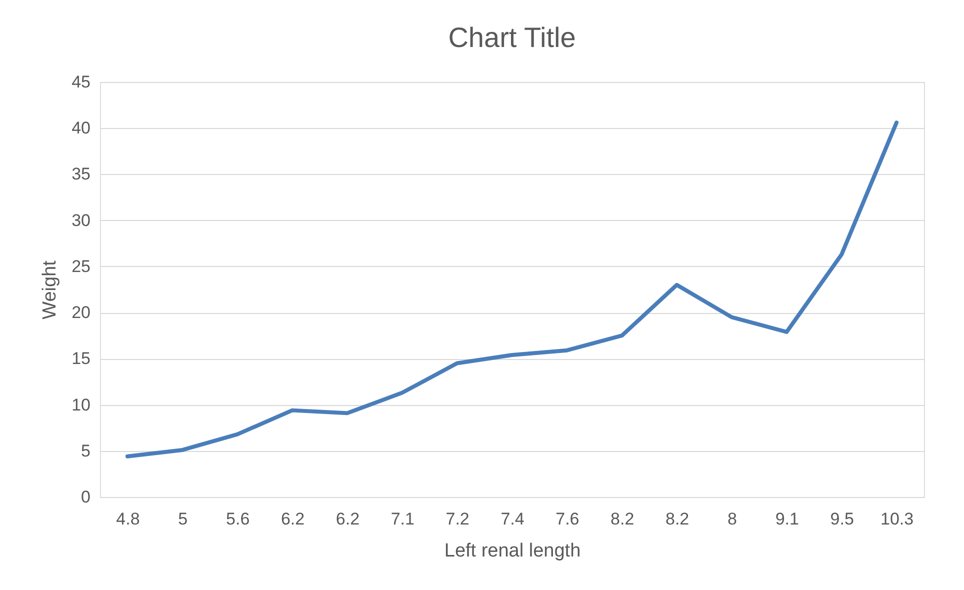  Describe the element at coordinates (787, 519) in the screenshot. I see `x-tick-label: 9.1` at that location.